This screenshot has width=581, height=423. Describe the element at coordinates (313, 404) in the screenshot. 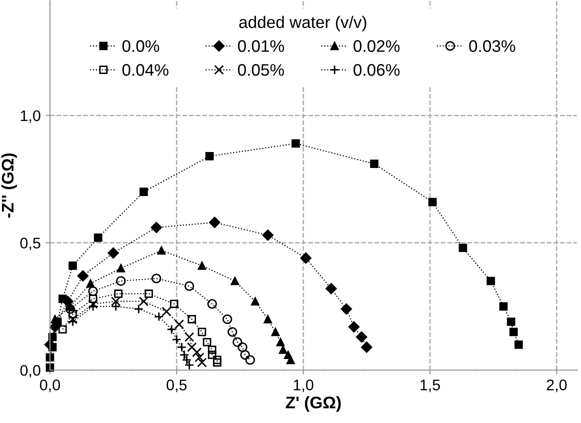

I see `x-axis-title: Z' (GΩ)` at that location.